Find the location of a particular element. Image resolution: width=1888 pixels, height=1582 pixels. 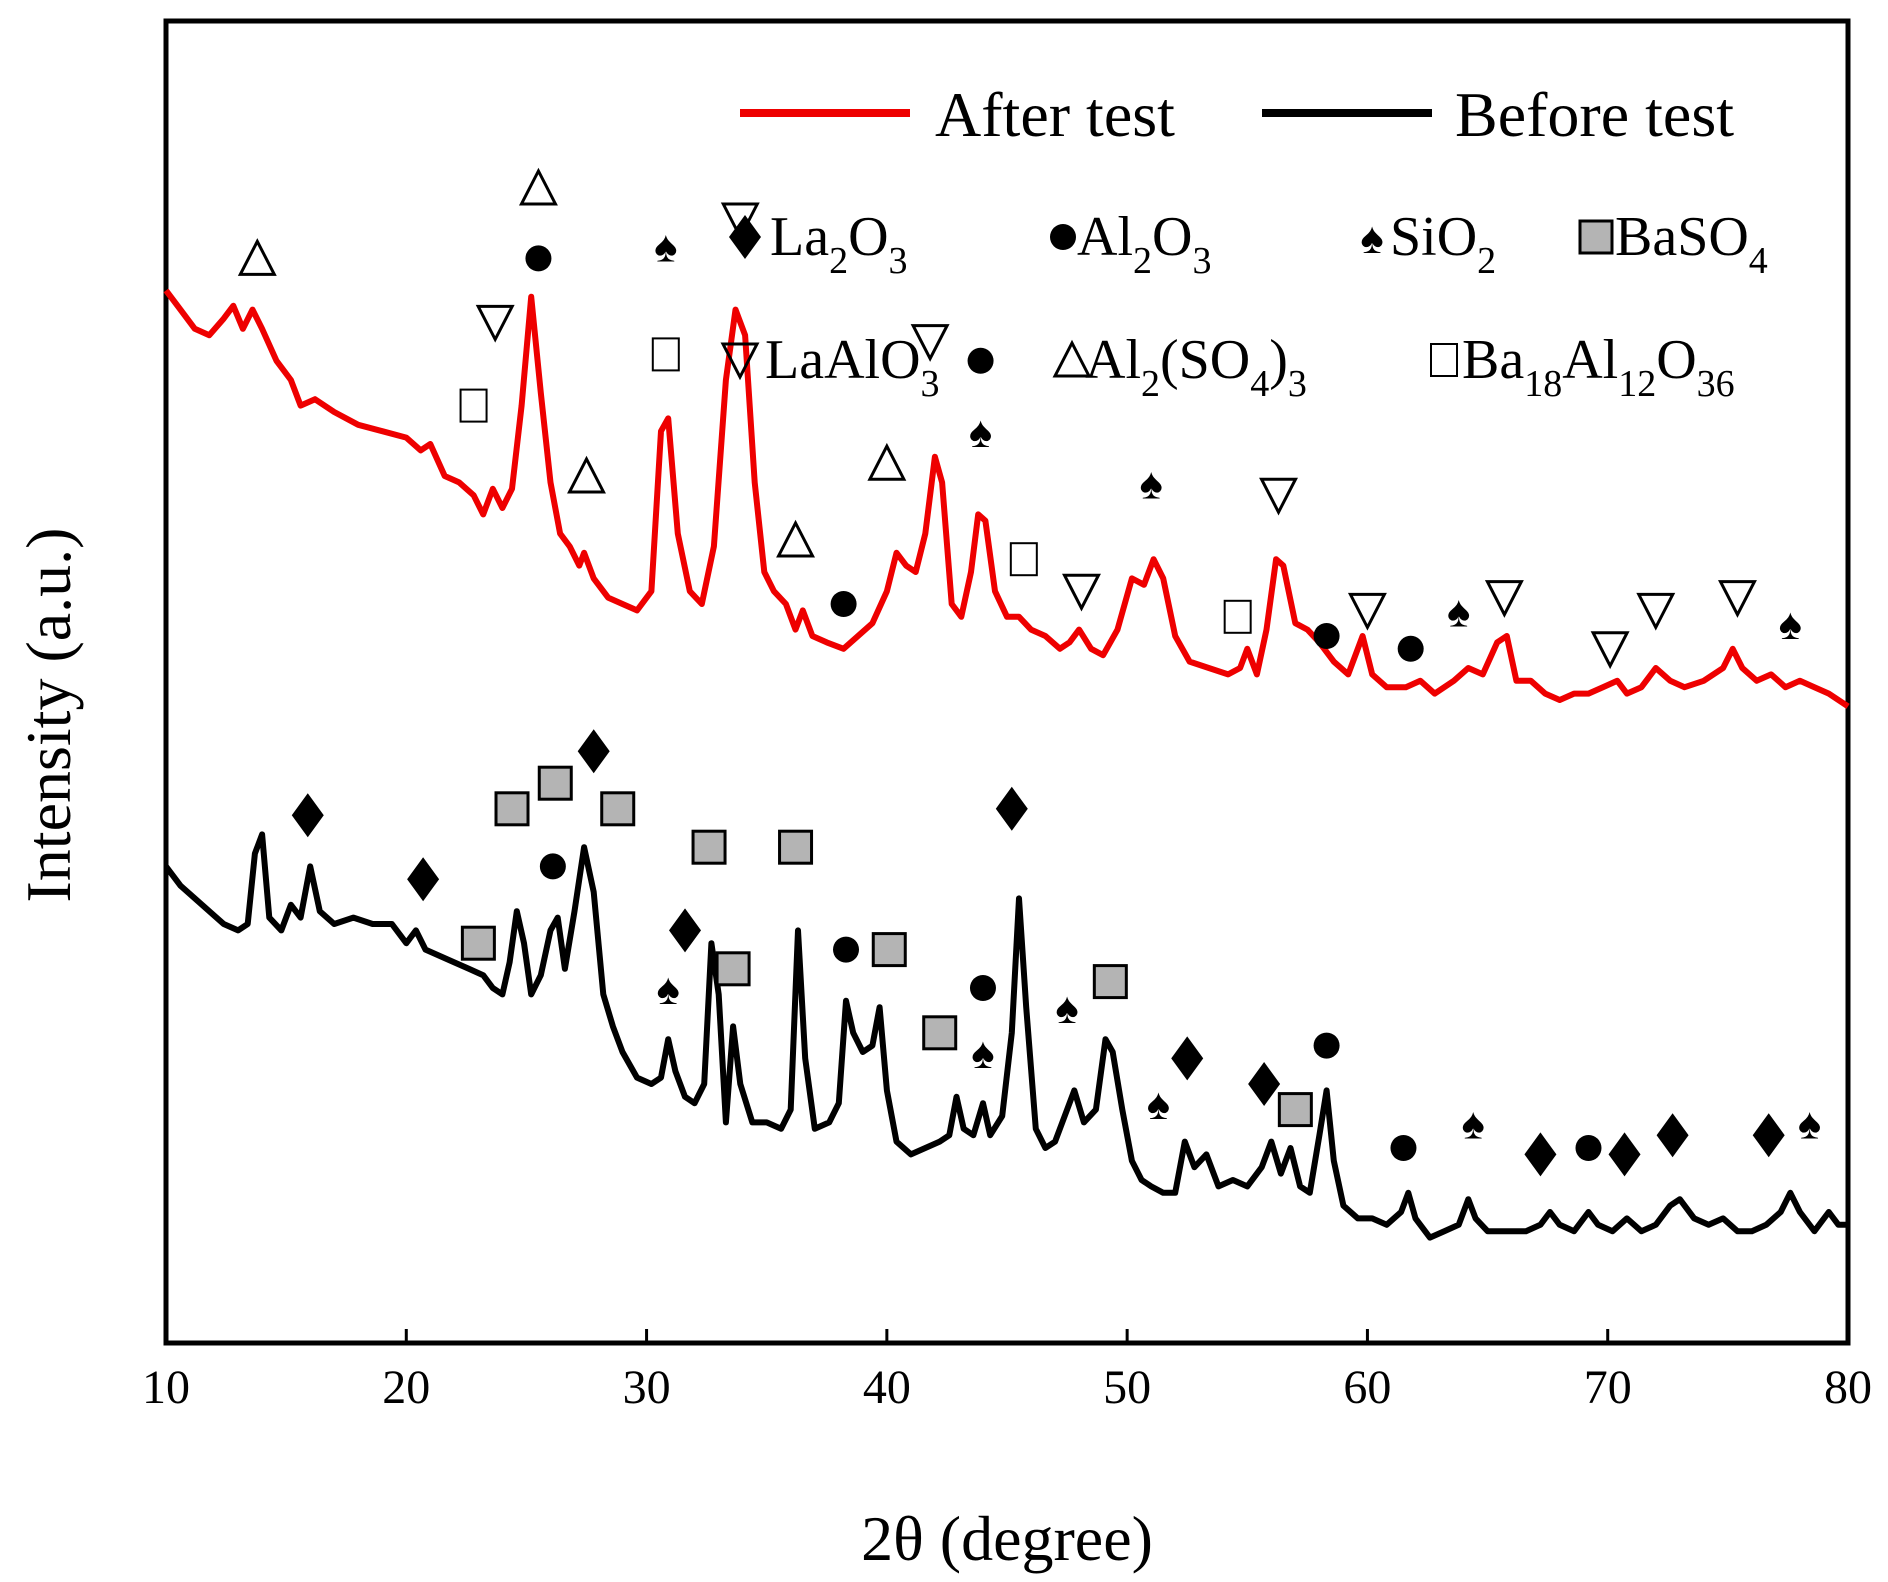

phase-legend-laalo3: LaAlO3 is located at coordinates (852, 367).